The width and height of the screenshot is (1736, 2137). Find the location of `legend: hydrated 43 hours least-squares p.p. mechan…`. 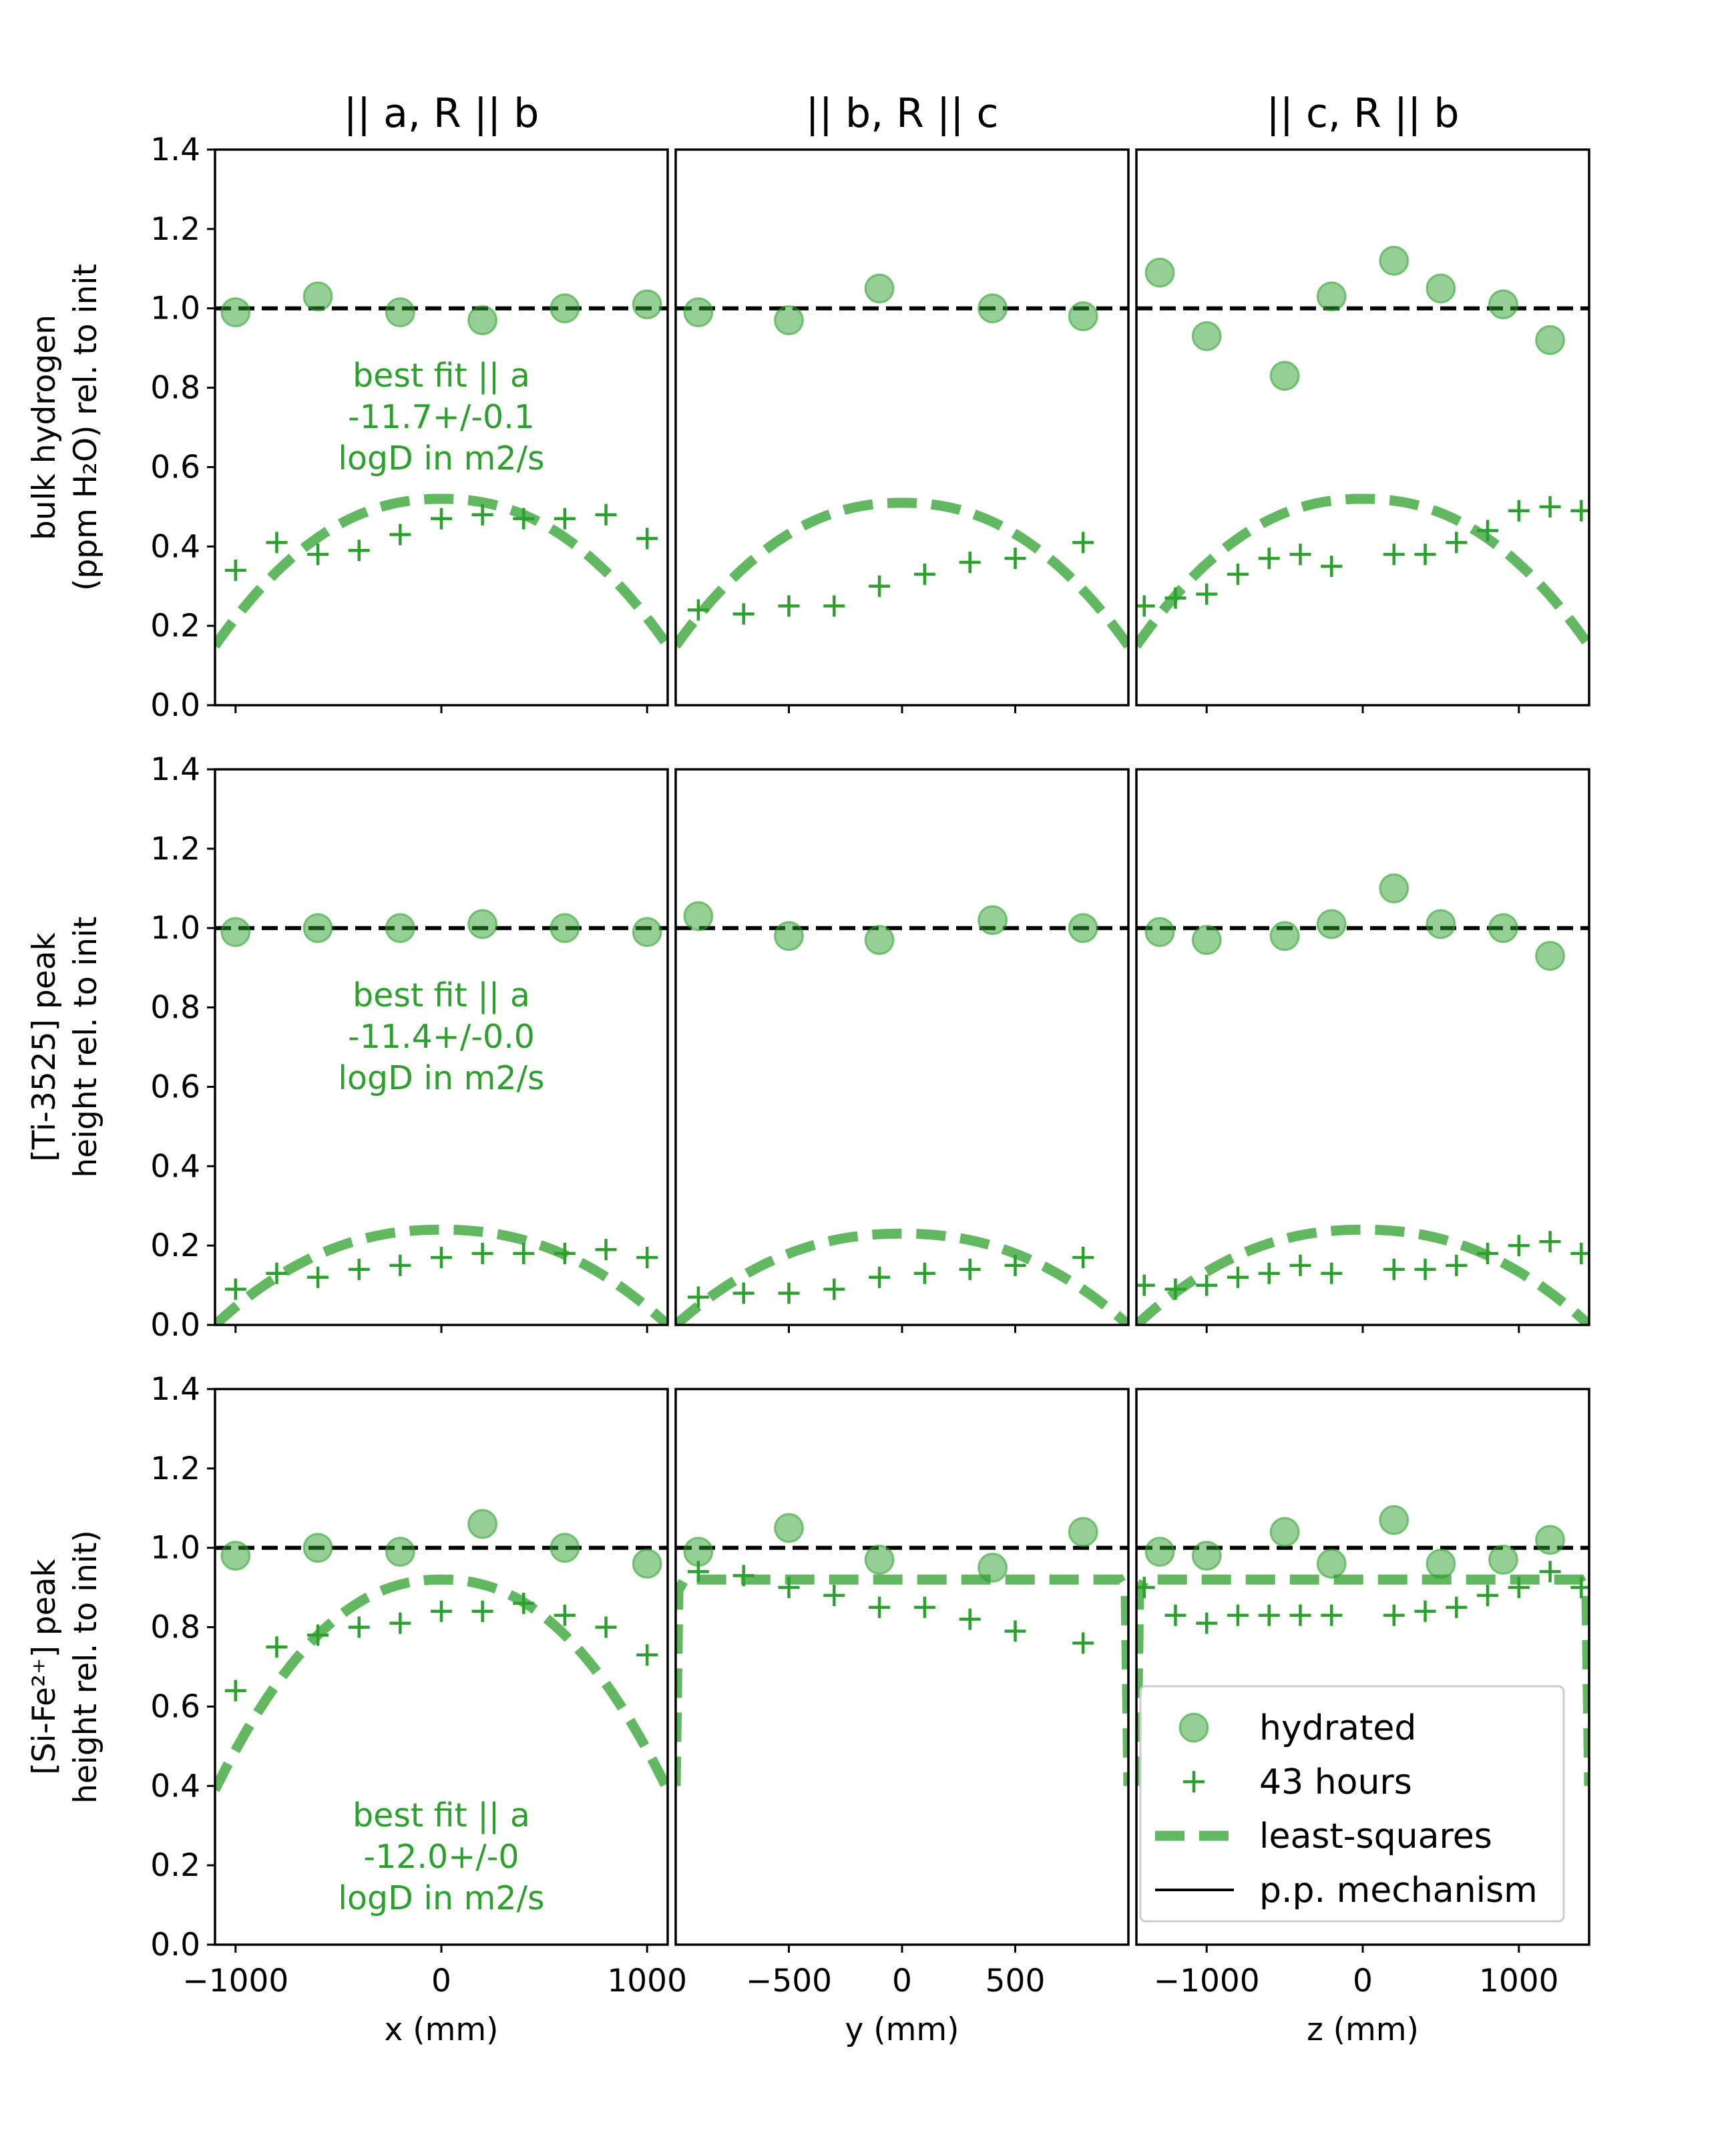

legend: hydrated 43 hours least-squares p.p. mechan… is located at coordinates (1352, 1804).